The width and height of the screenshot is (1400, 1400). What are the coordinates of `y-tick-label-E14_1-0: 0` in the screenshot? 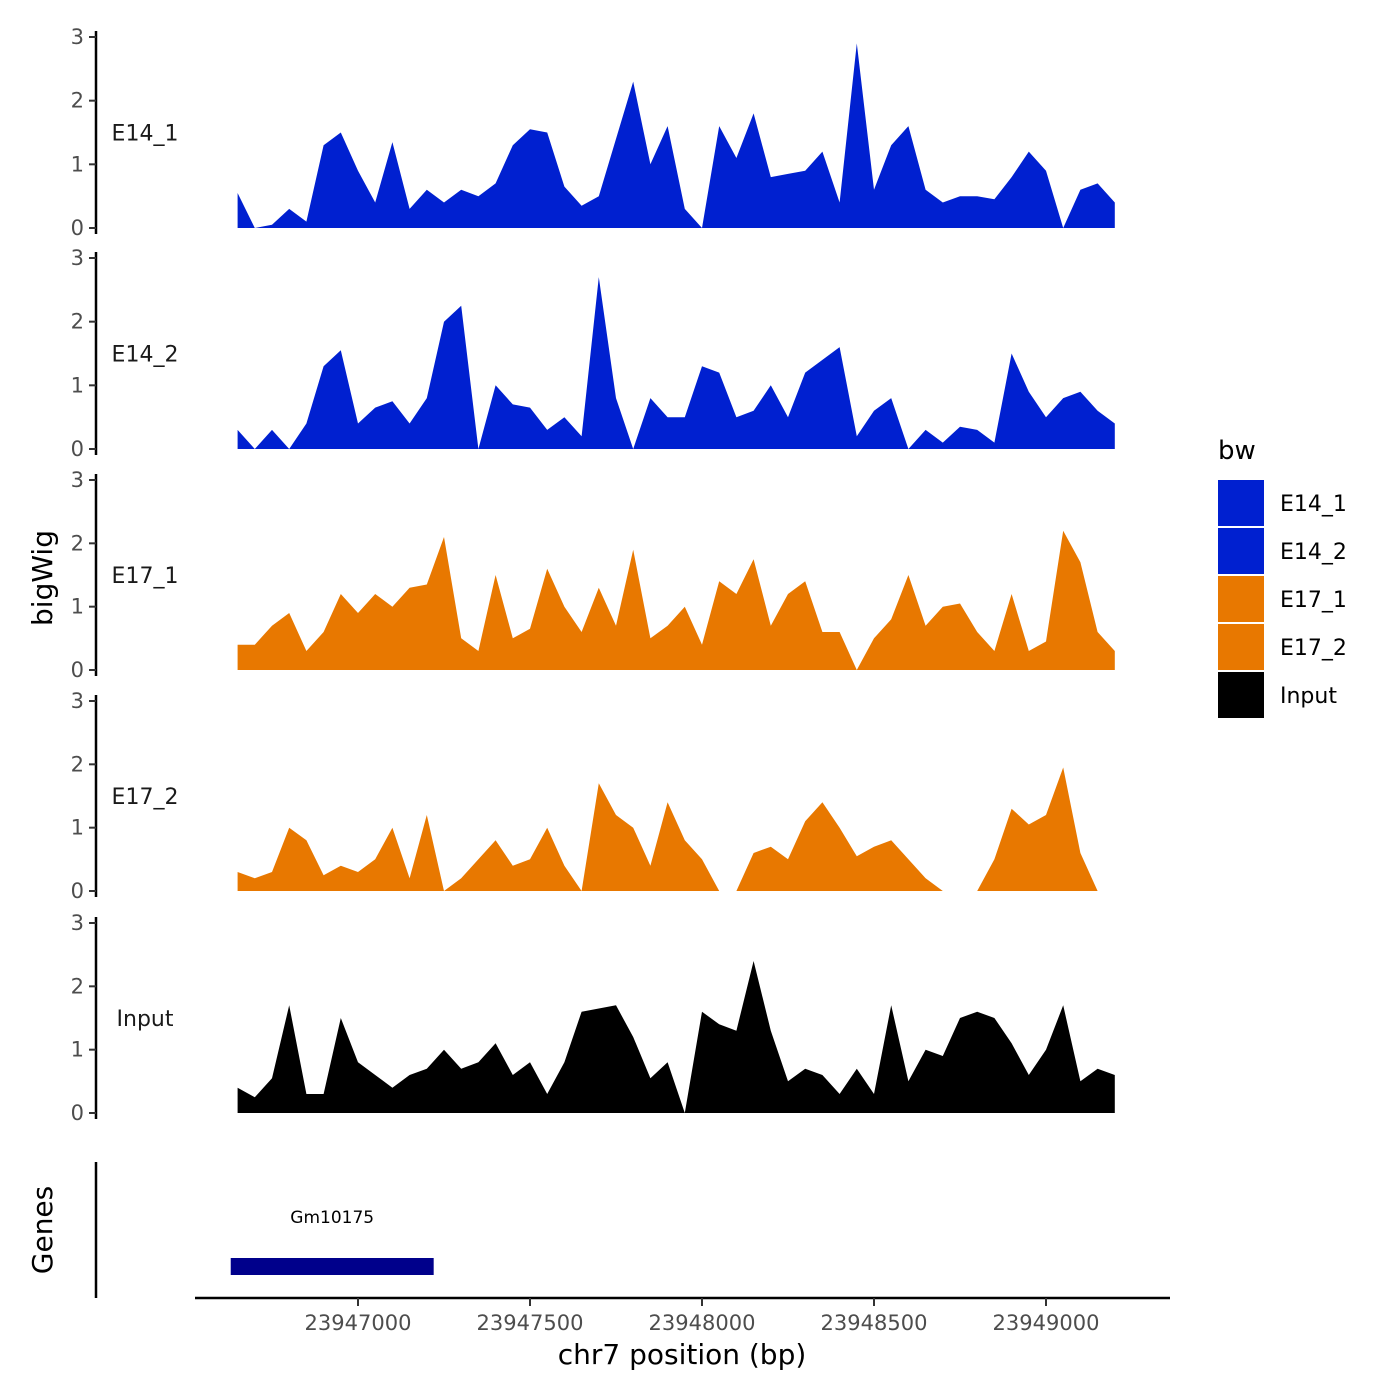 It's located at (77, 228).